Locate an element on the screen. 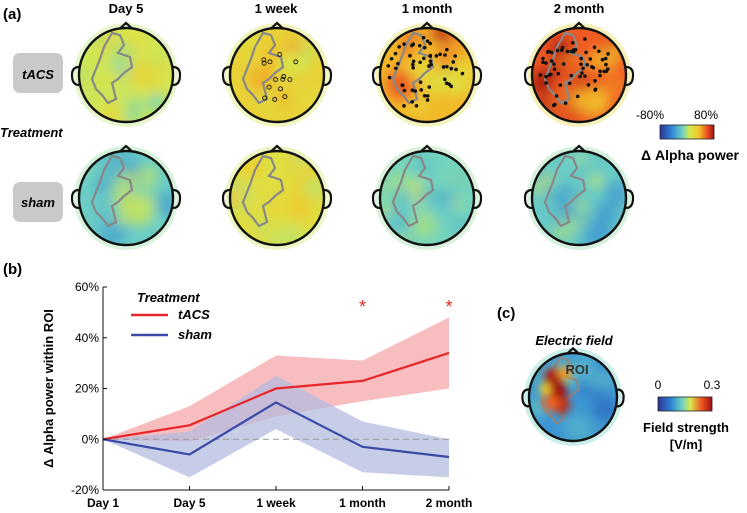  legend-label-tACS: tACS is located at coordinates (194, 314).